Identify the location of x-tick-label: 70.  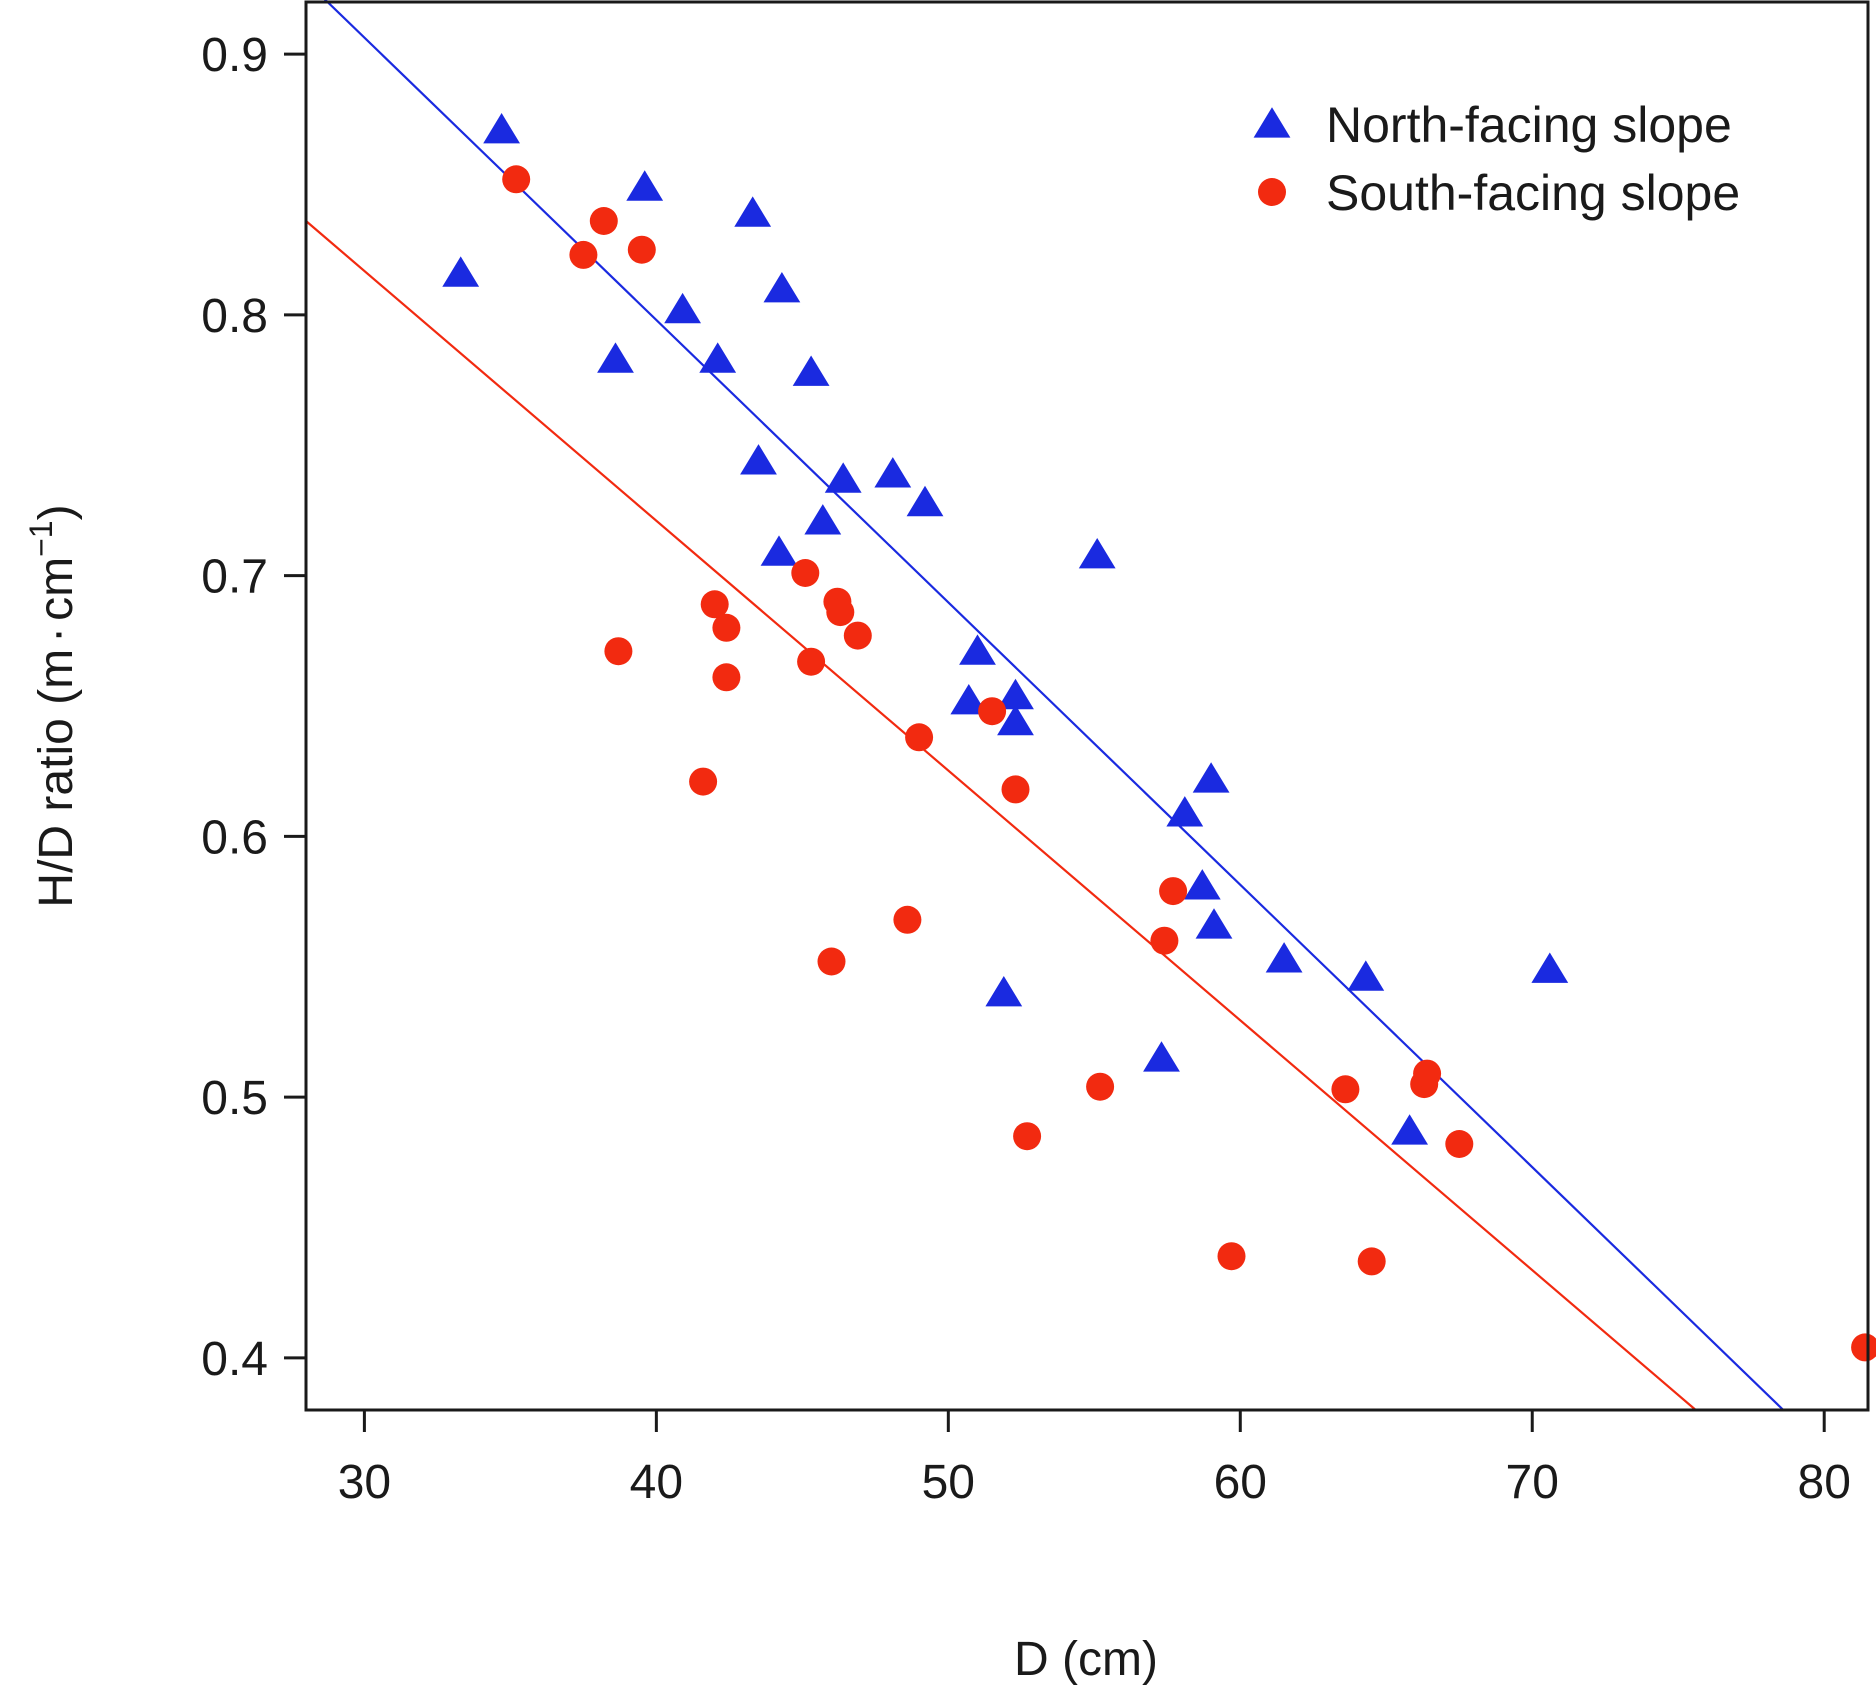
(1532, 1482).